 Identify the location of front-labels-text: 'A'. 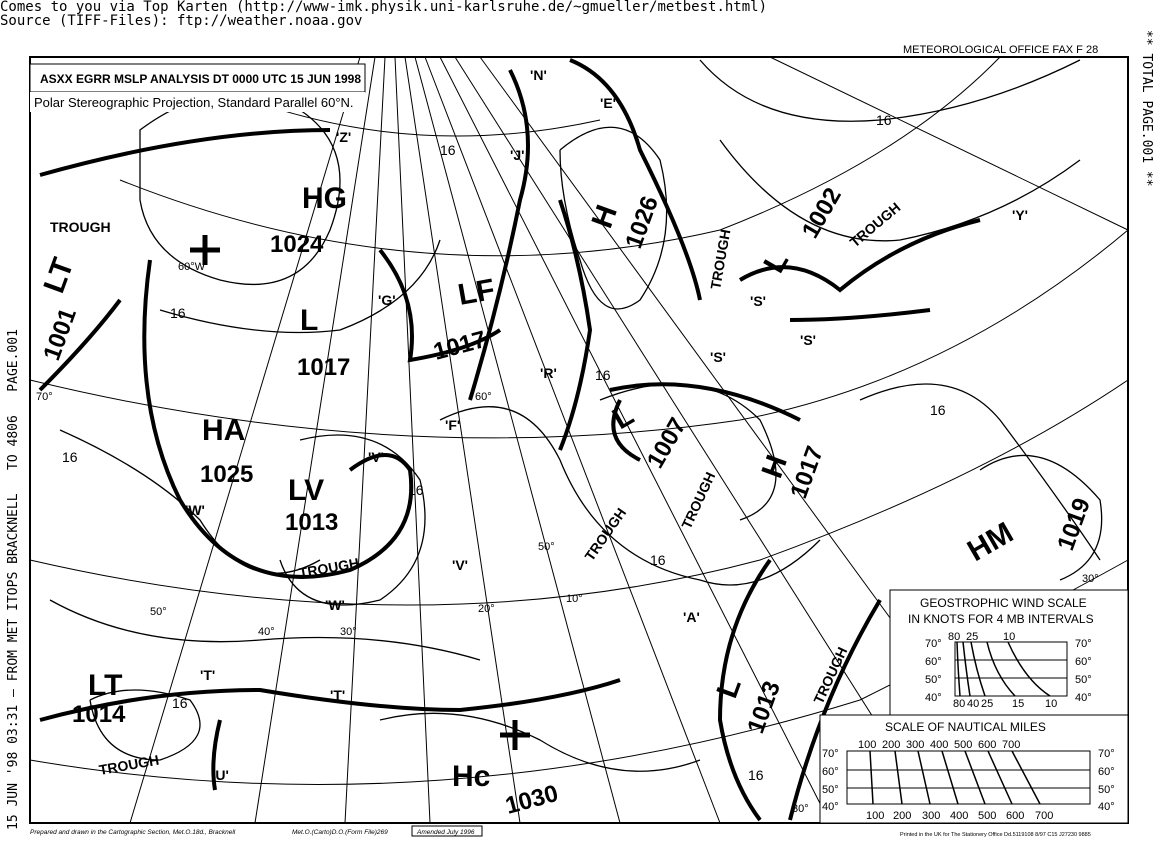
(691, 617).